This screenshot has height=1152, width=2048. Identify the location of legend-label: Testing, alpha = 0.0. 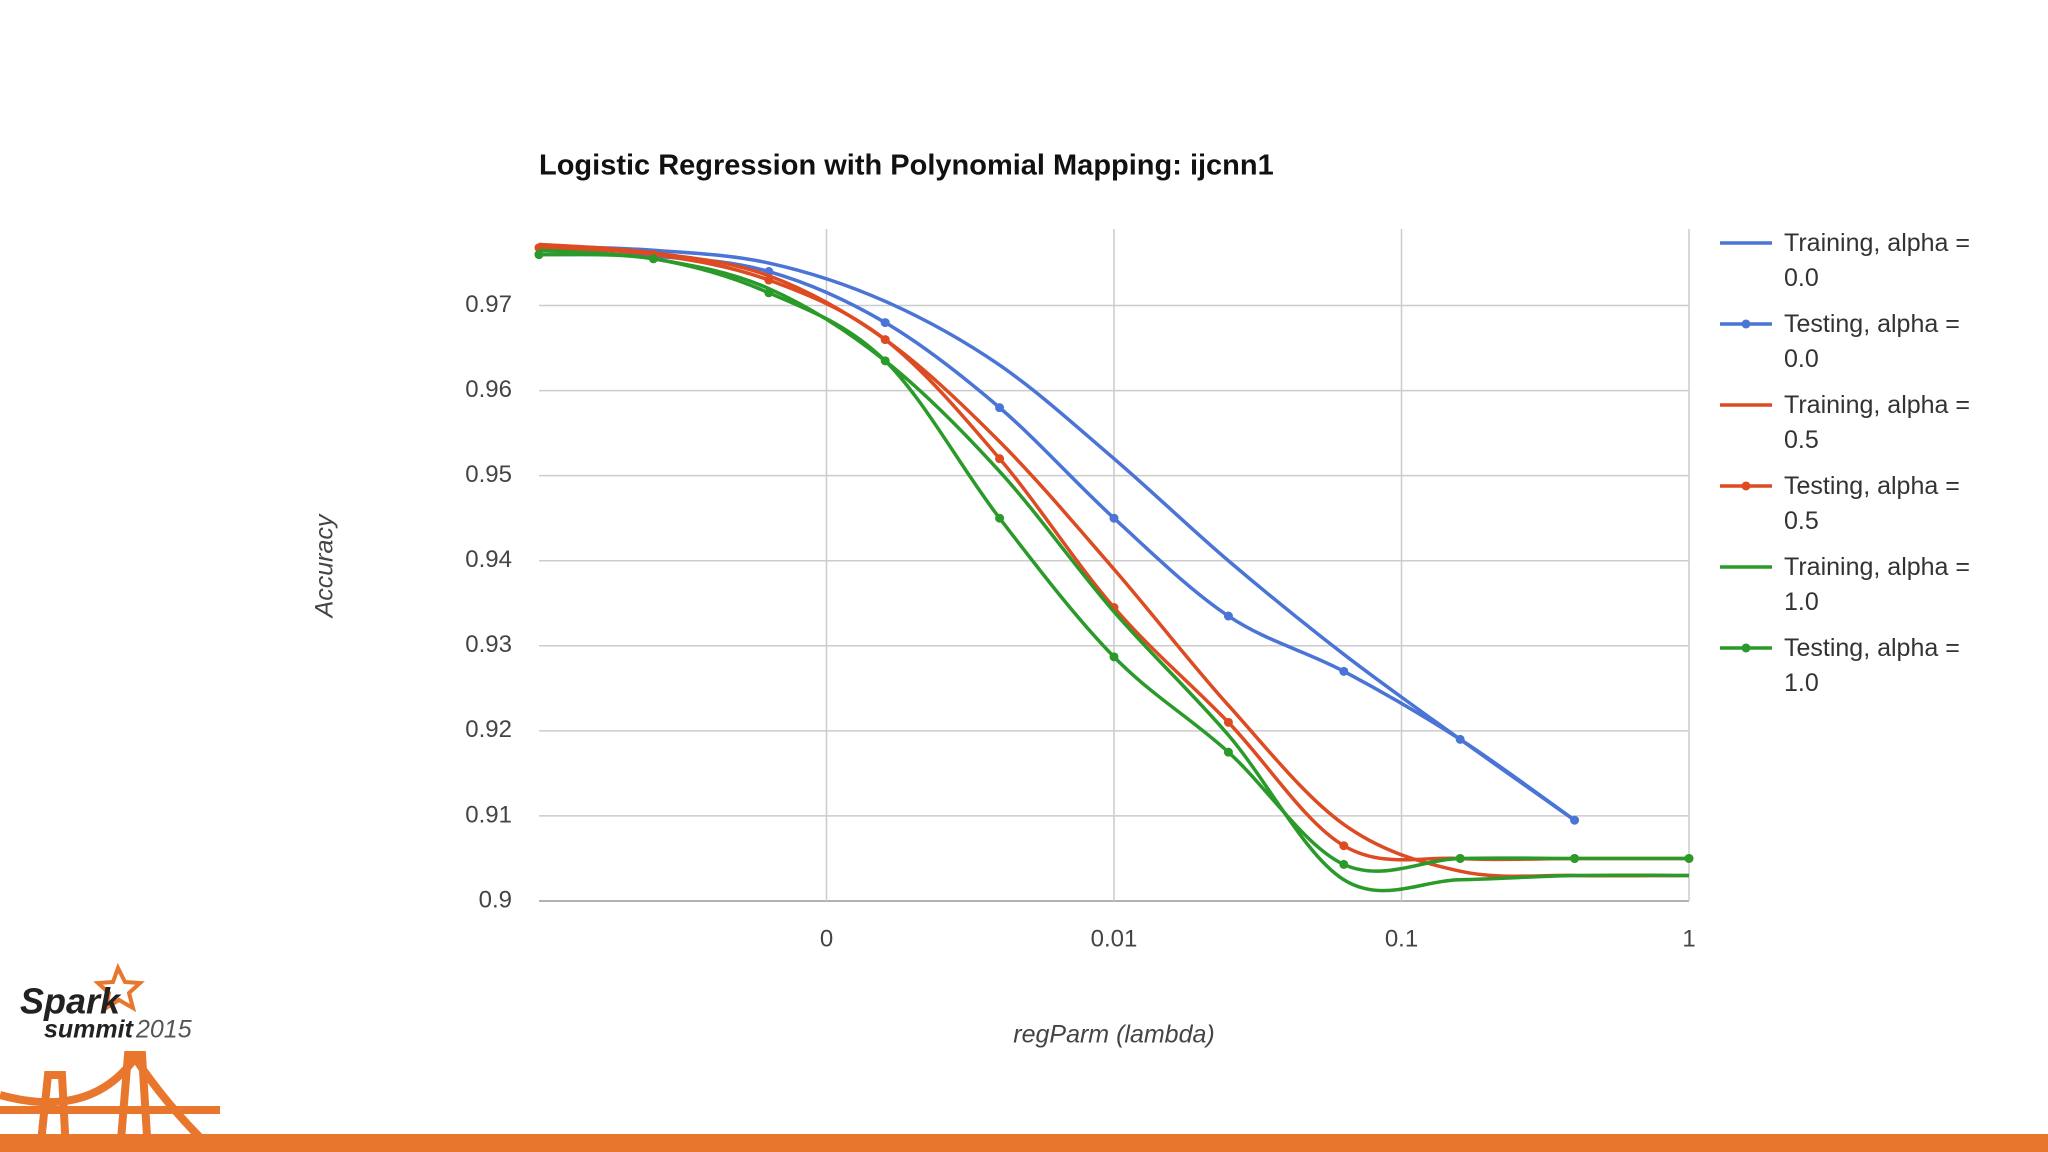
(1872, 341).